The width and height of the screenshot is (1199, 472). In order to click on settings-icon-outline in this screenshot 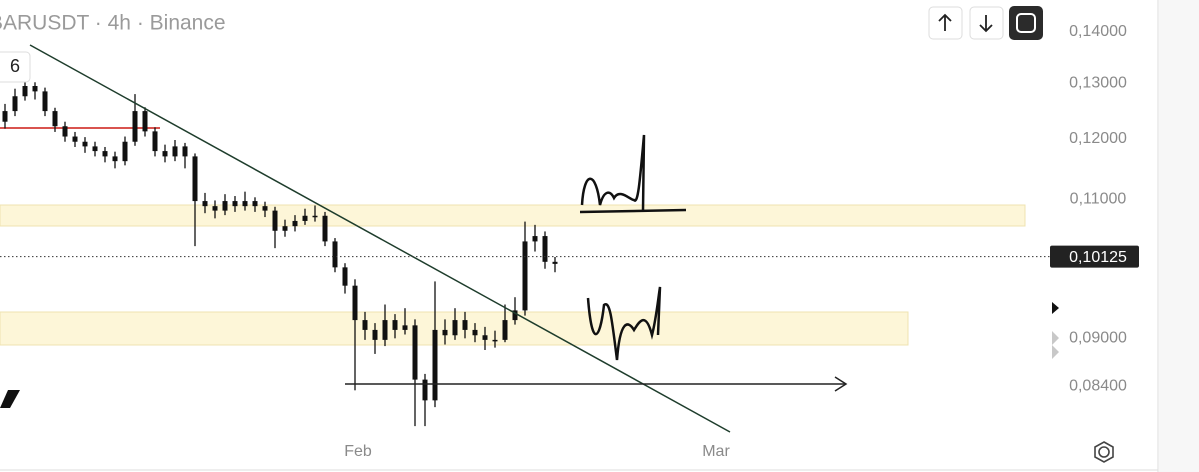, I will do `click(1104, 452)`.